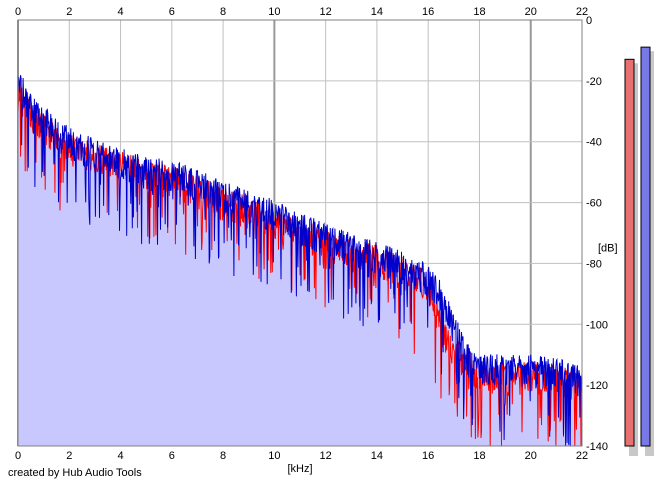 The image size is (665, 486). Describe the element at coordinates (326, 12) in the screenshot. I see `x-tick-label-top: 12` at that location.